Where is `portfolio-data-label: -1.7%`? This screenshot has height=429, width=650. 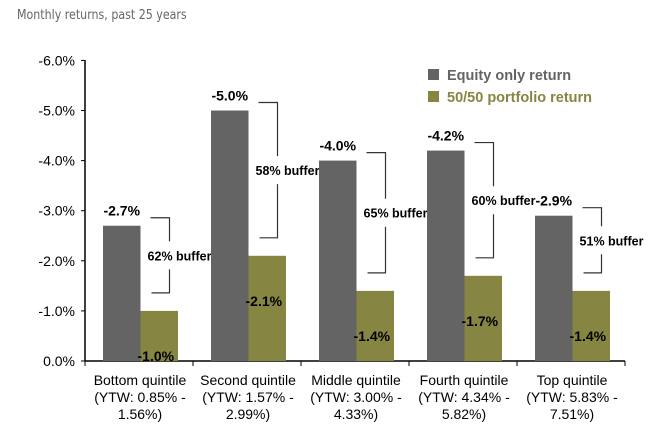 portfolio-data-label: -1.7% is located at coordinates (480, 321).